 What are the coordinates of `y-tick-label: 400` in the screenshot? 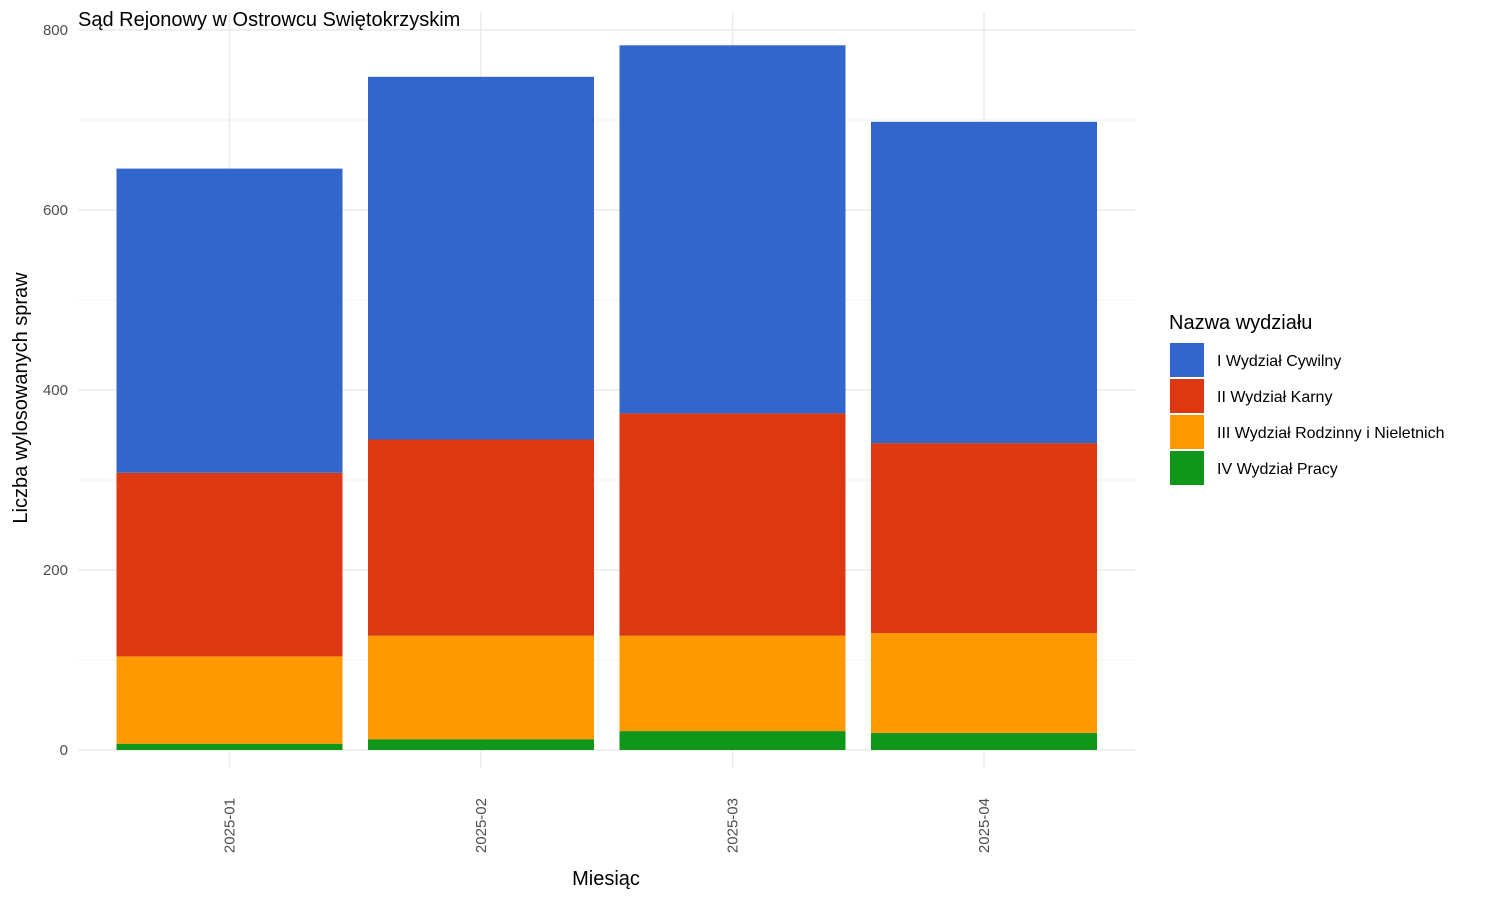 It's located at (55, 390).